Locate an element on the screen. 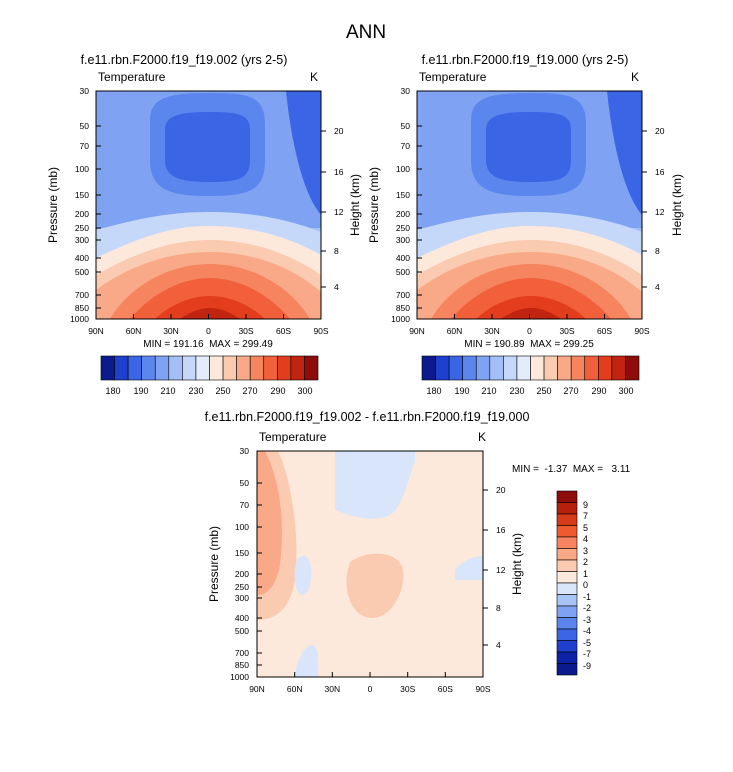 This screenshot has height=772, width=733. y-tick-label: 1000 is located at coordinates (400, 319).